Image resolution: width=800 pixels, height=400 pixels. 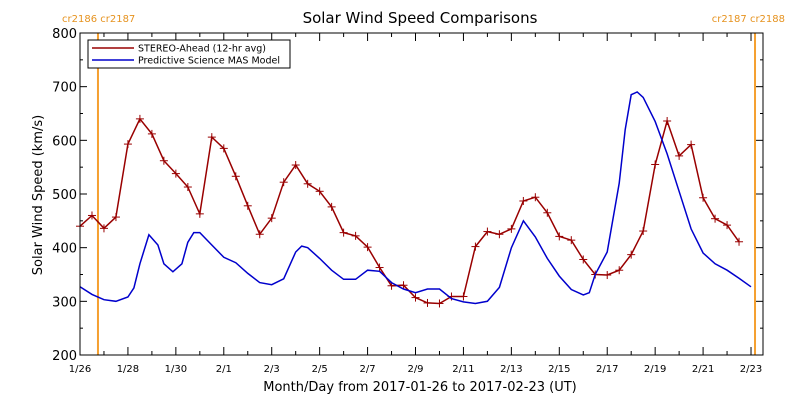 I want to click on x-tick-label: 1/28, so click(x=128, y=369).